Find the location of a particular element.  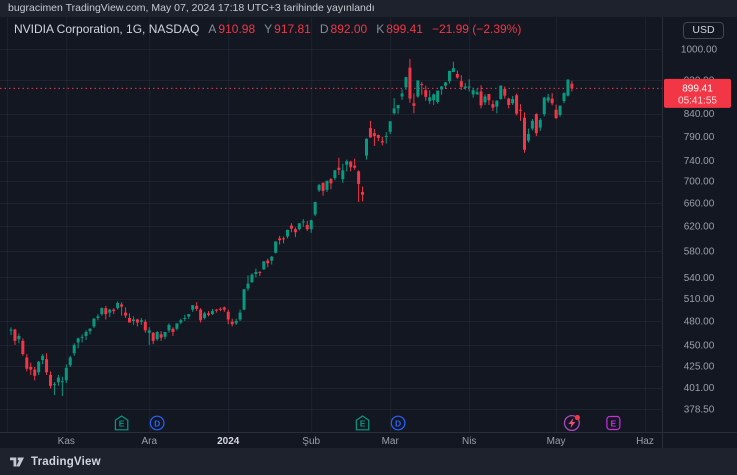

low-value: 892.00 is located at coordinates (349, 29).